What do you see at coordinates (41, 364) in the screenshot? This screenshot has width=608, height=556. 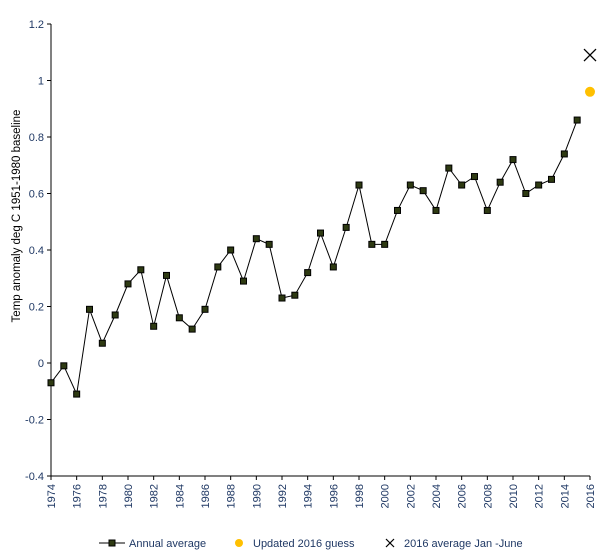 I see `y-tick-label: 0` at bounding box center [41, 364].